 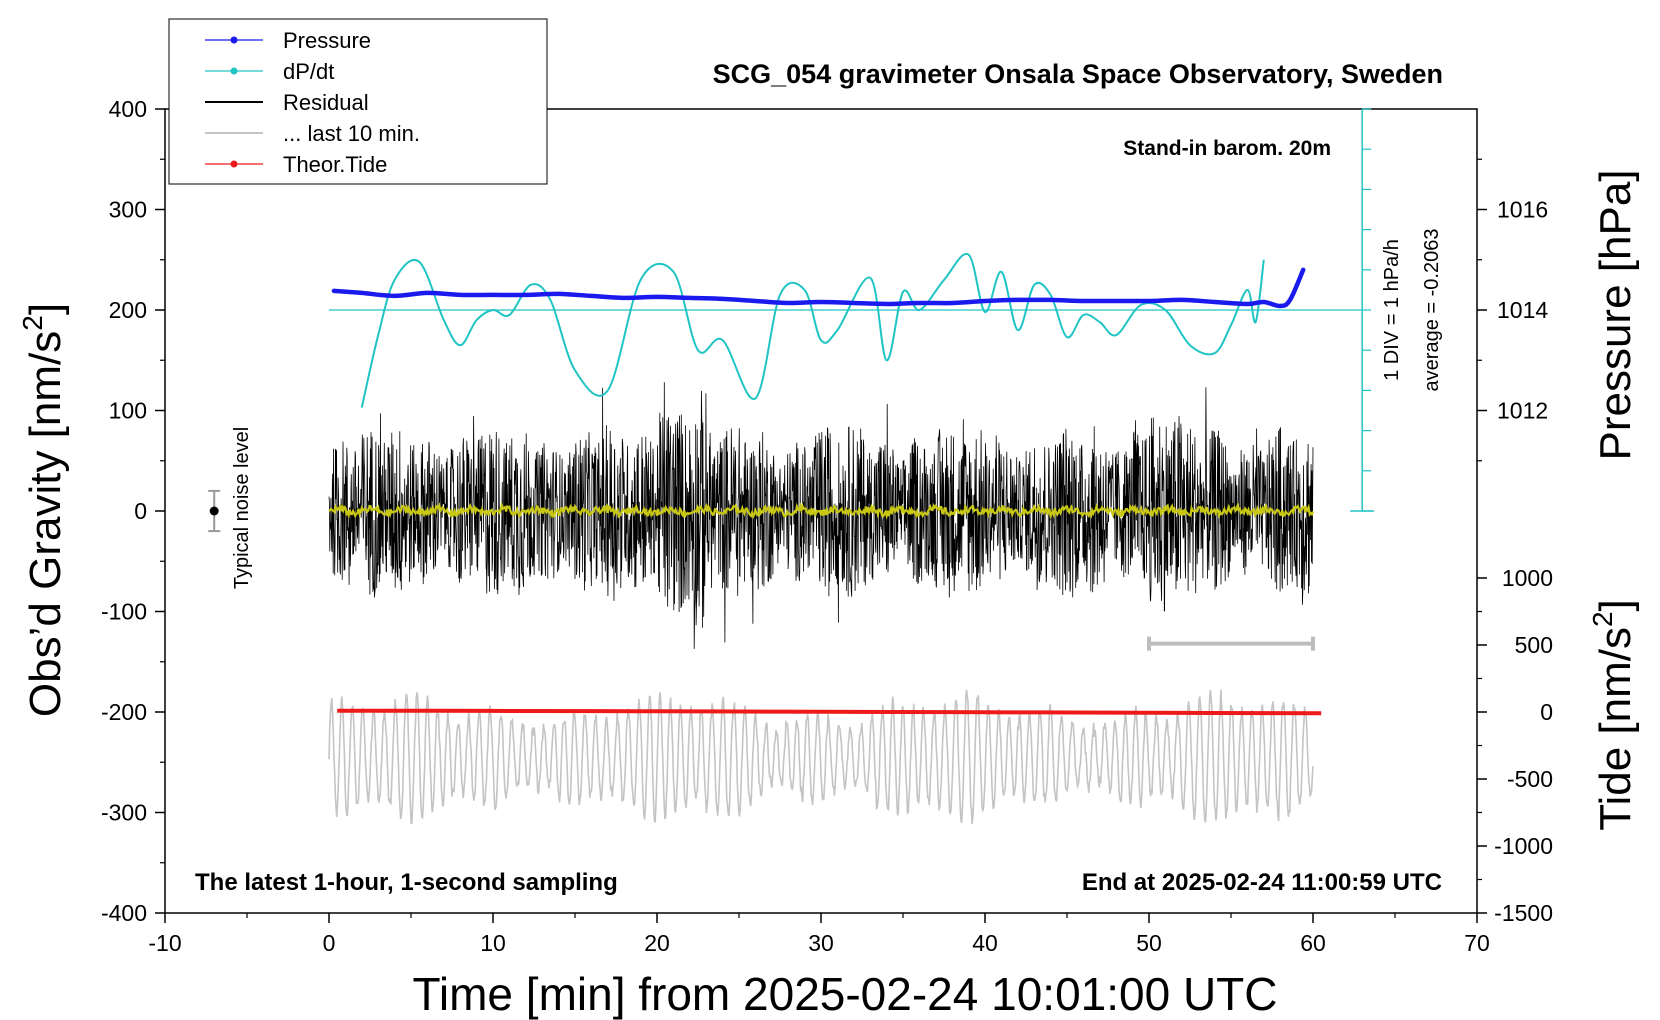 I want to click on y-left-tick-label: 100, so click(x=128, y=411).